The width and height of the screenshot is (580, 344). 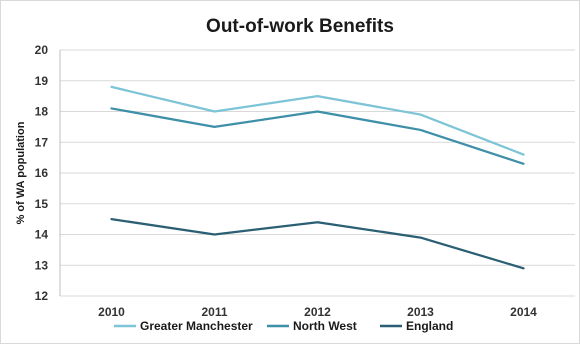 What do you see at coordinates (42, 112) in the screenshot?
I see `y-tick-label: 18` at bounding box center [42, 112].